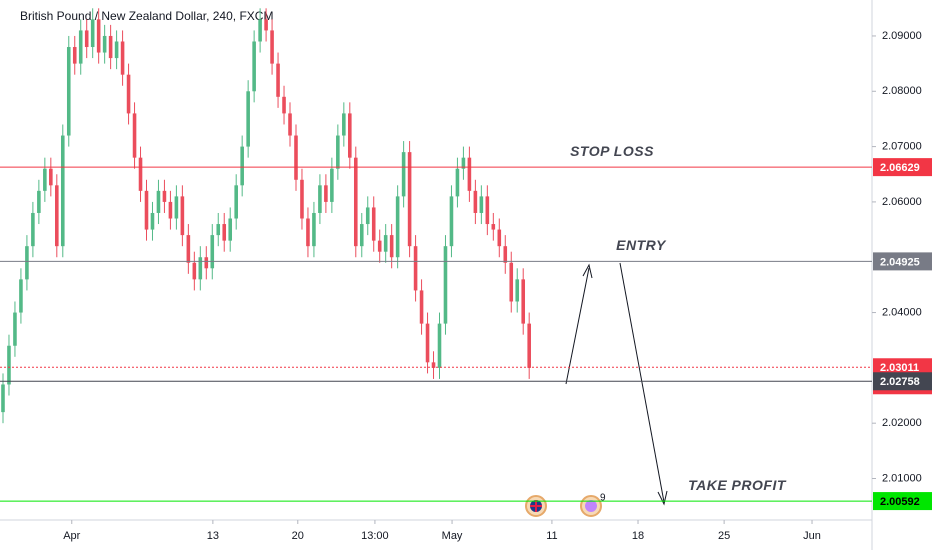  Describe the element at coordinates (213, 536) in the screenshot. I see `x-tick-label: 13` at that location.